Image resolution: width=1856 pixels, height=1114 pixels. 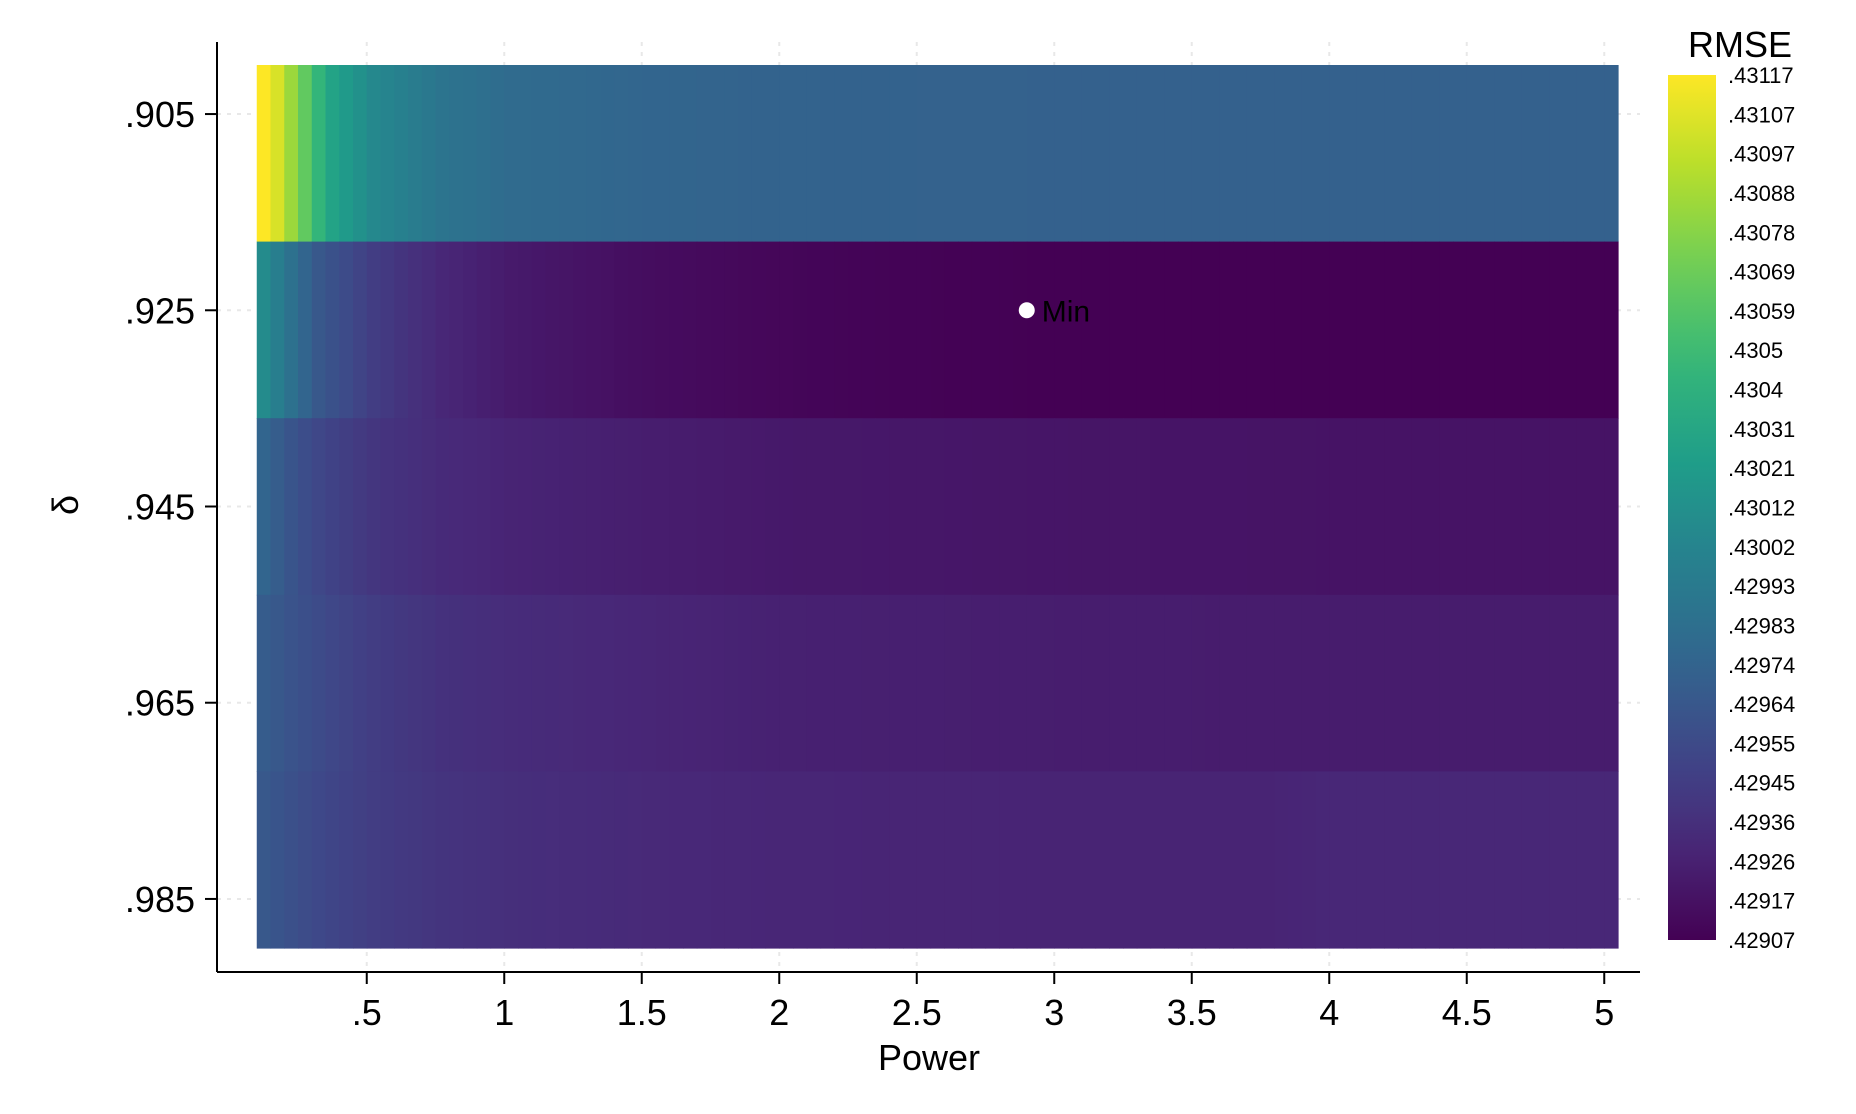 What do you see at coordinates (1761, 429) in the screenshot?
I see `colorbar-tick-label: .43031` at bounding box center [1761, 429].